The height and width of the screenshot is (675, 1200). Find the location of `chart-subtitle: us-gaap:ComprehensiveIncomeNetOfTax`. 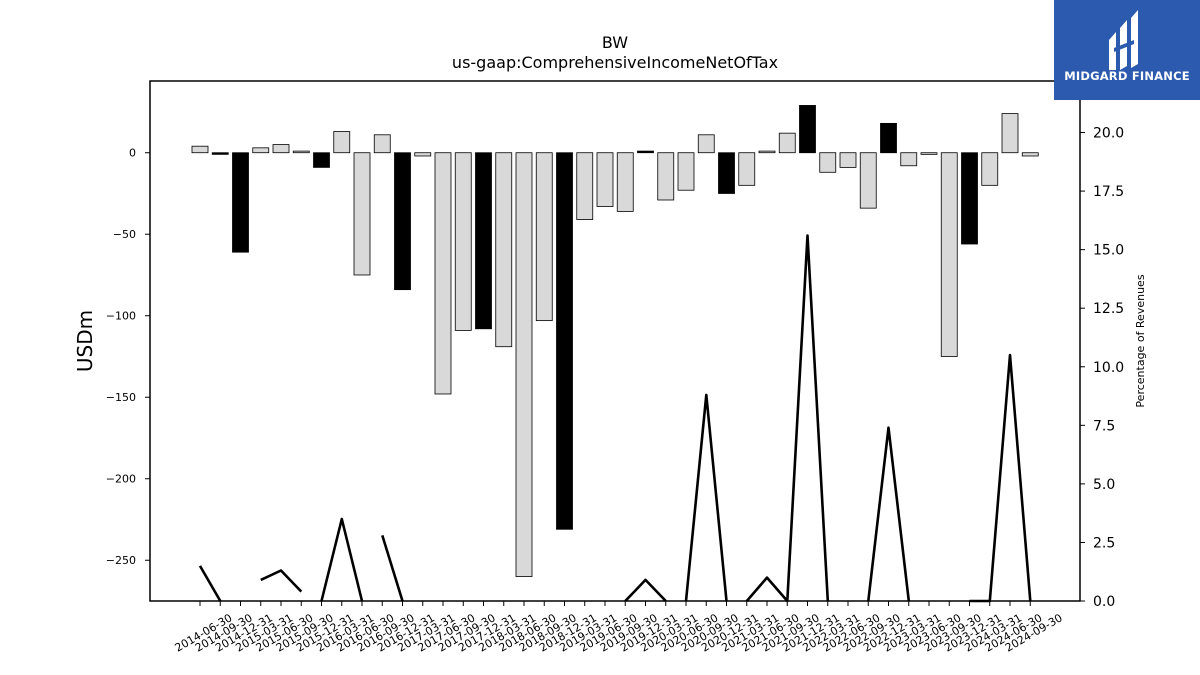

chart-subtitle: us-gaap:ComprehensiveIncomeNetOfTax is located at coordinates (615, 62).